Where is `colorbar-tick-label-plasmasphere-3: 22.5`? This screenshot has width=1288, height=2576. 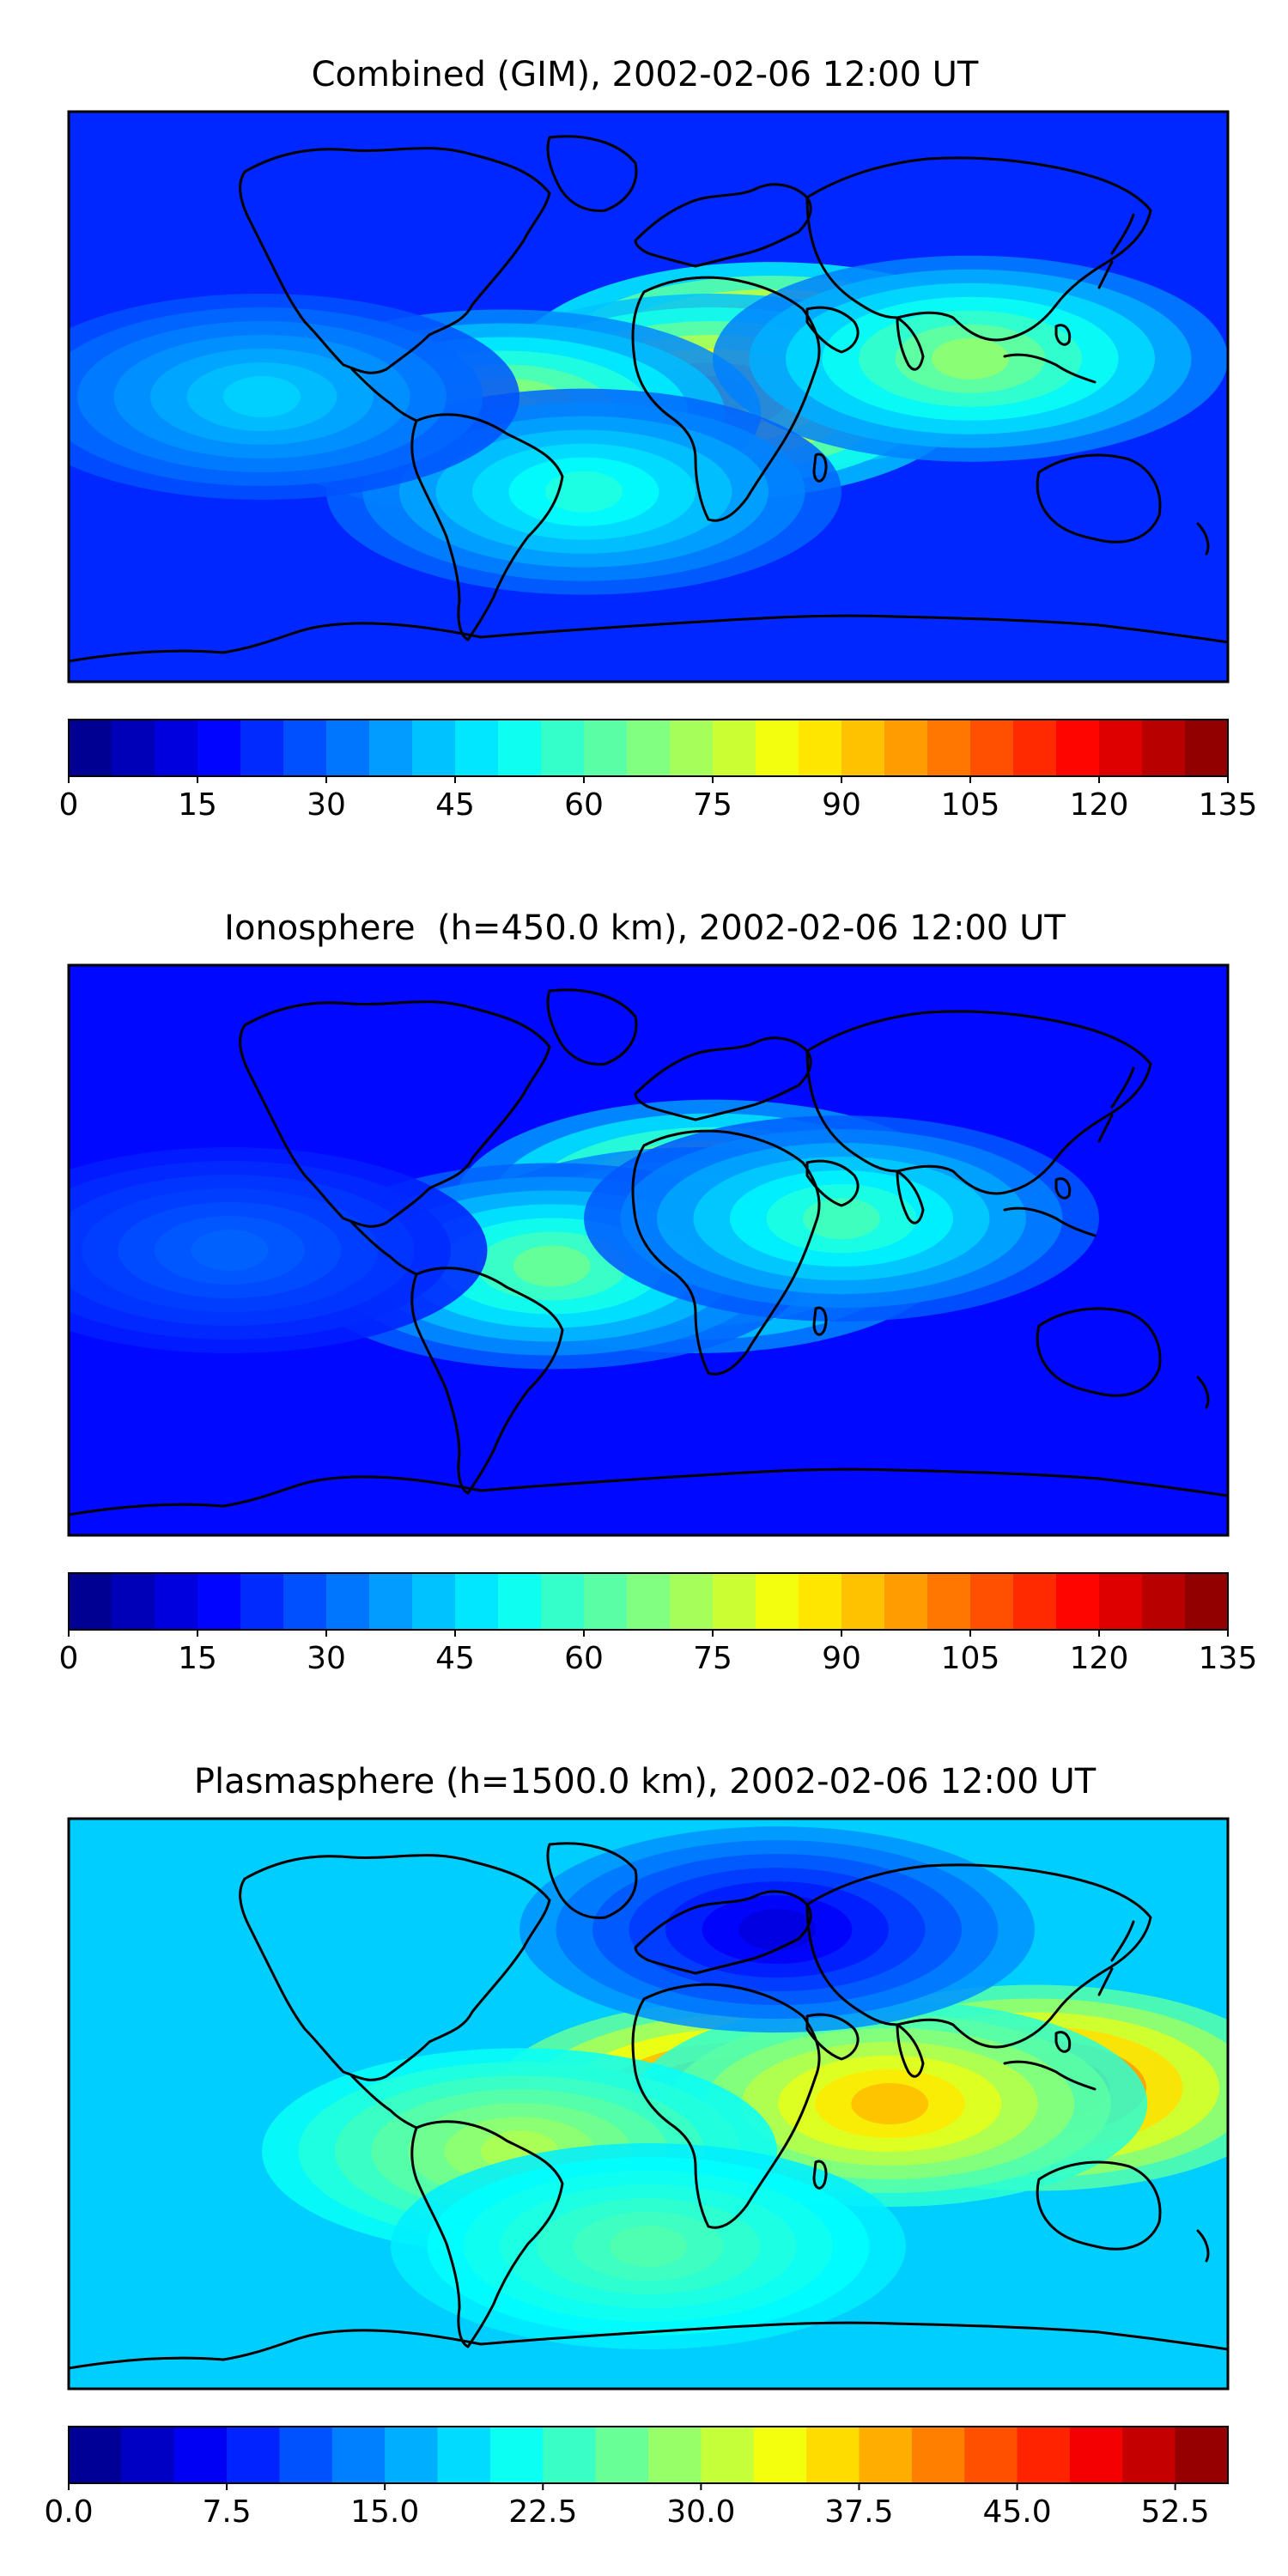 colorbar-tick-label-plasmasphere-3: 22.5 is located at coordinates (543, 2512).